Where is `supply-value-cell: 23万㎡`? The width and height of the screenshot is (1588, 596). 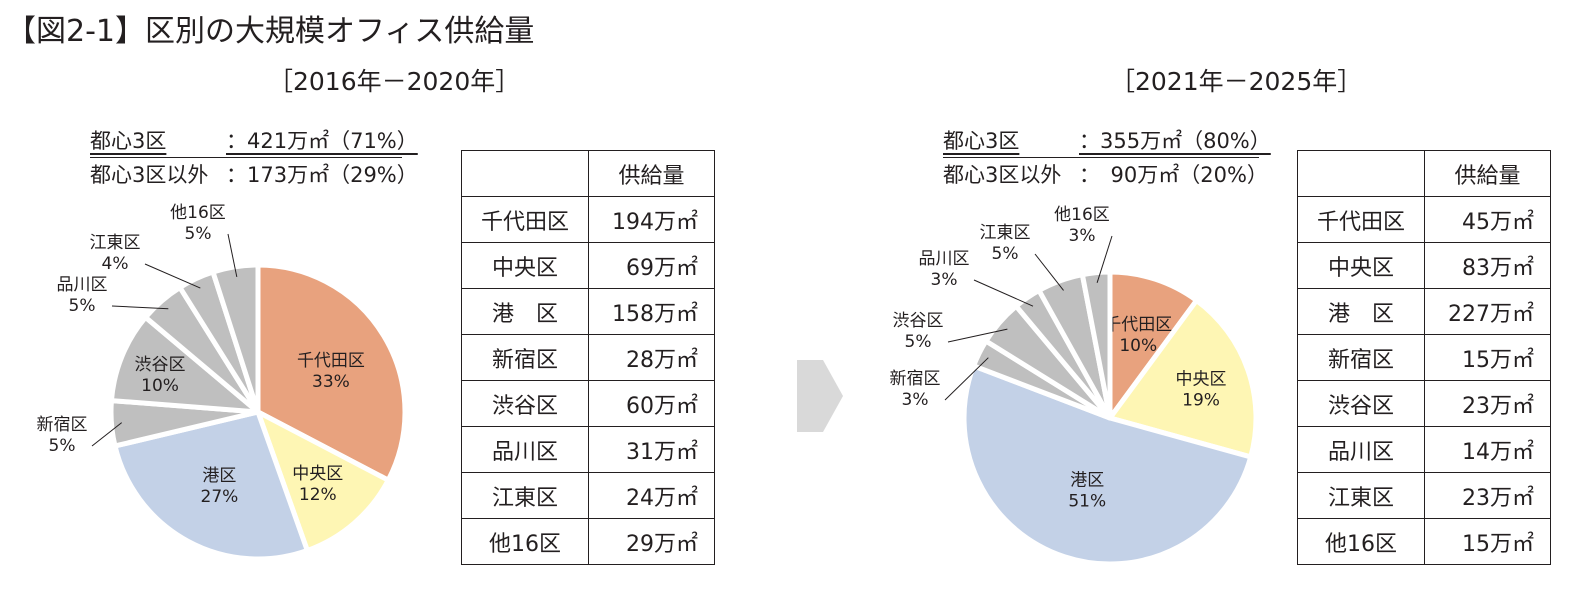 supply-value-cell: 23万㎡ is located at coordinates (1487, 403).